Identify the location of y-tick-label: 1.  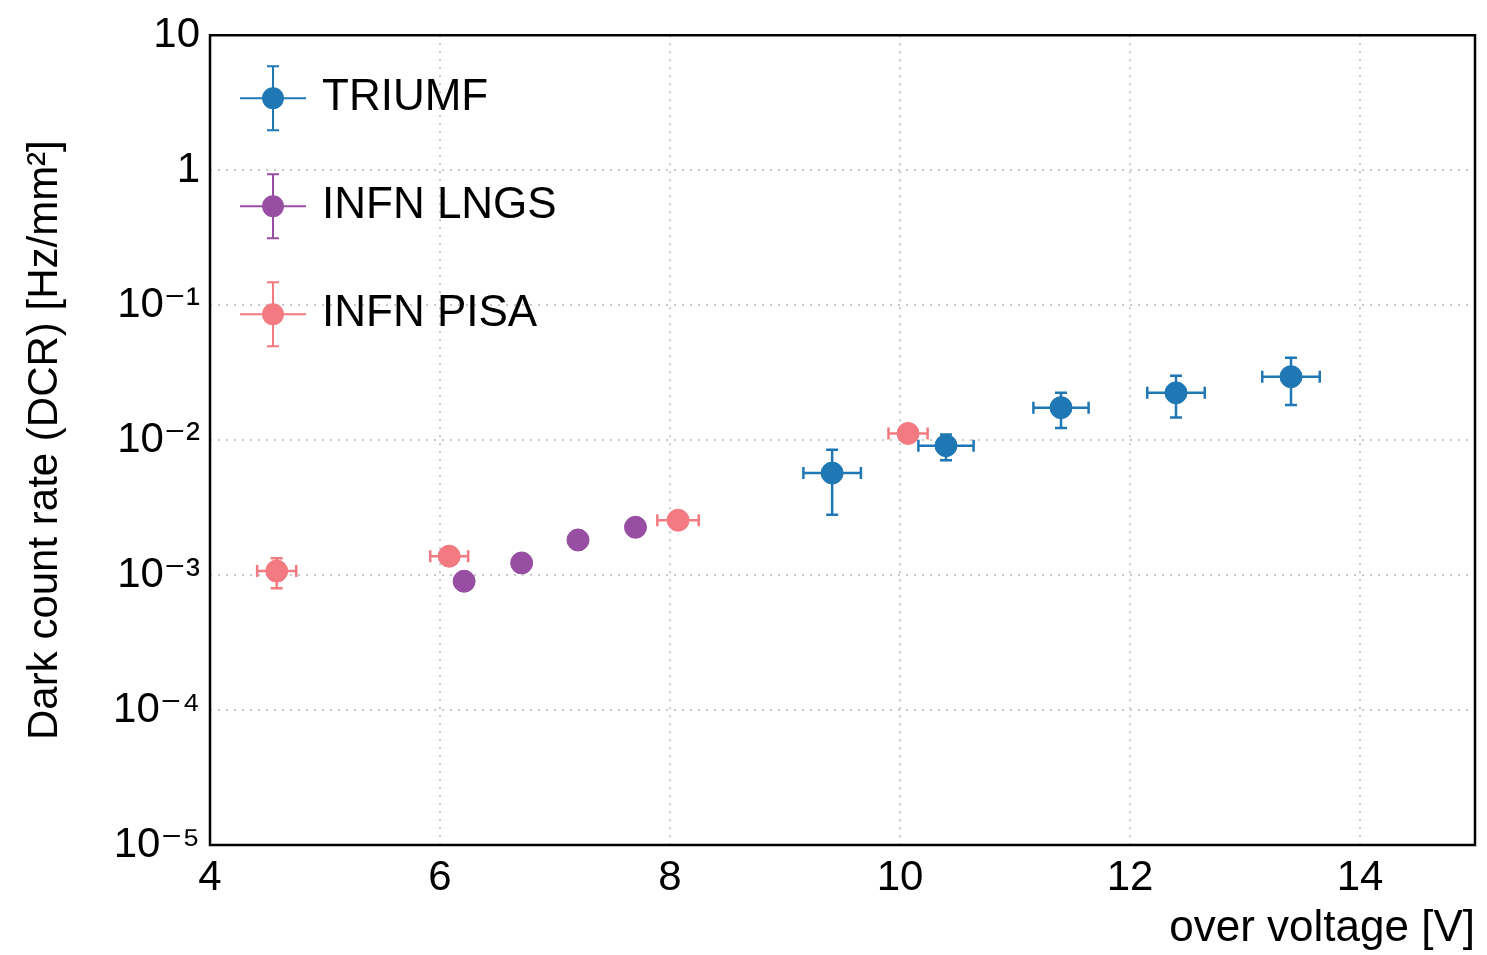
(188, 167).